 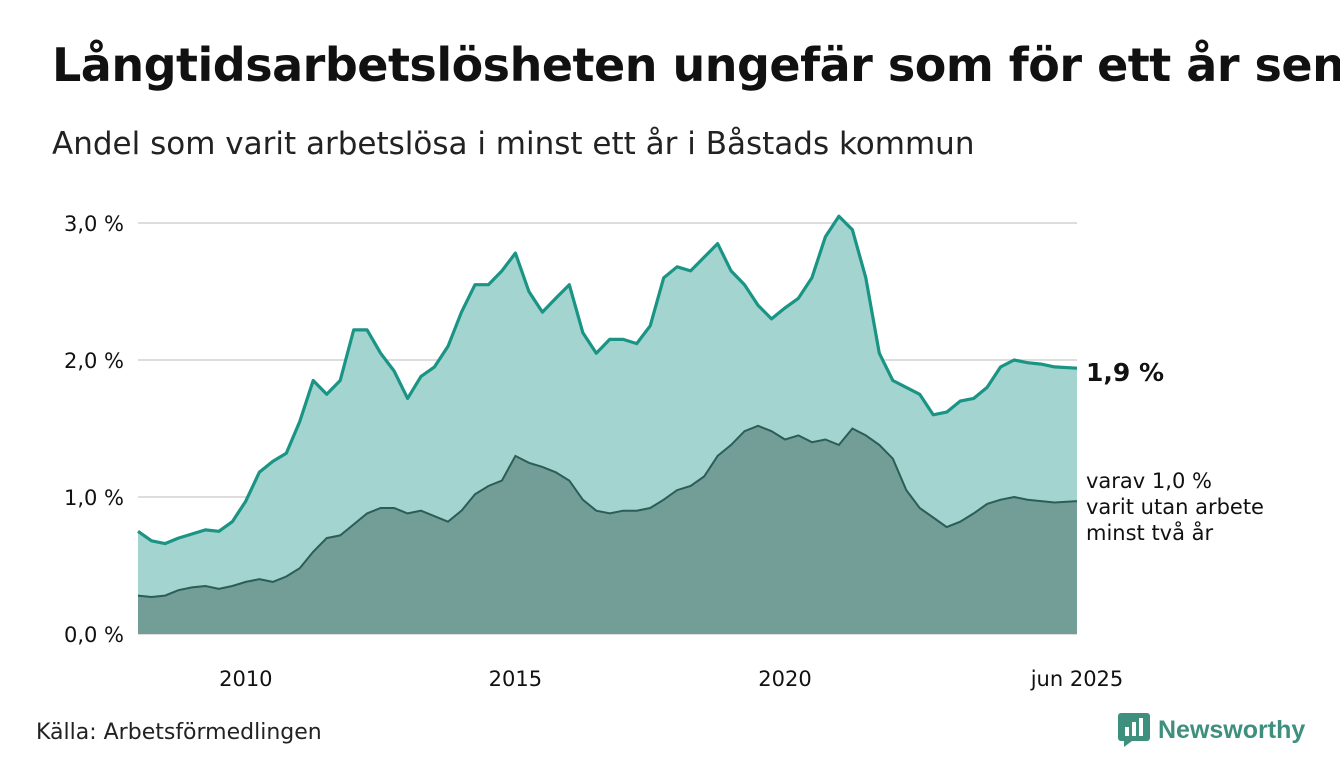 What do you see at coordinates (94, 498) in the screenshot?
I see `y-tick-label: 1,0 %` at bounding box center [94, 498].